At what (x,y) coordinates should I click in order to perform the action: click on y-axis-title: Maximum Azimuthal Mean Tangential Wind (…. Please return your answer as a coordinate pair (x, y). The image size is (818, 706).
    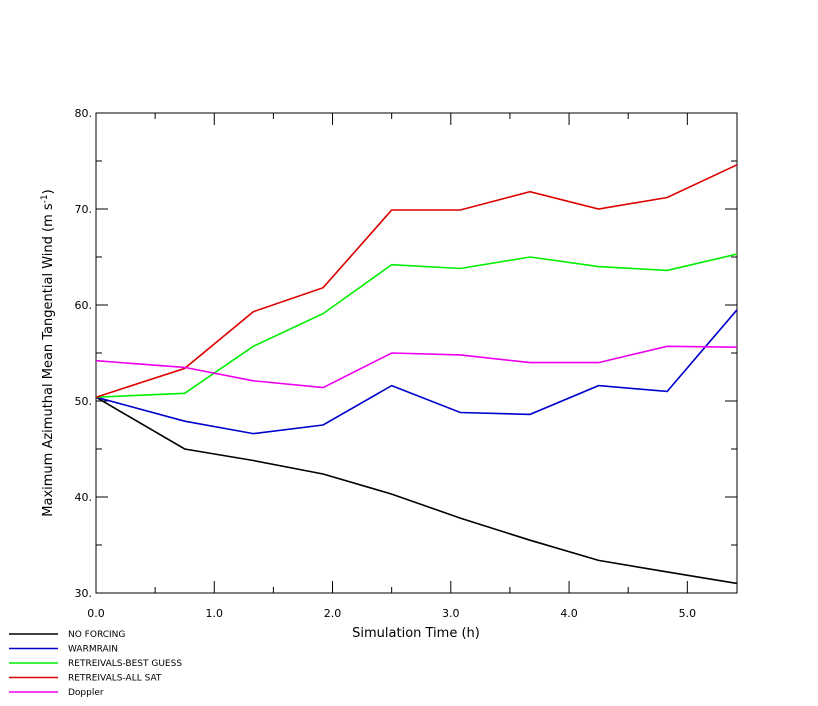
    Looking at the image, I should click on (48, 352).